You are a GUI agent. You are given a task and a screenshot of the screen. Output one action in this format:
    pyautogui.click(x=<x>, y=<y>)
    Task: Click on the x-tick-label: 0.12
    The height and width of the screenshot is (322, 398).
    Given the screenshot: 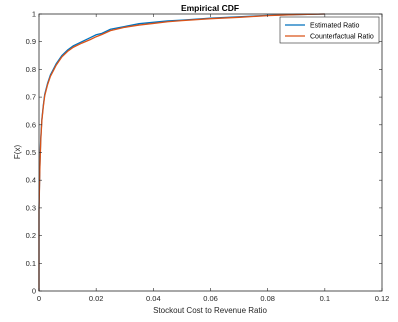 What is the action you would take?
    pyautogui.click(x=382, y=298)
    